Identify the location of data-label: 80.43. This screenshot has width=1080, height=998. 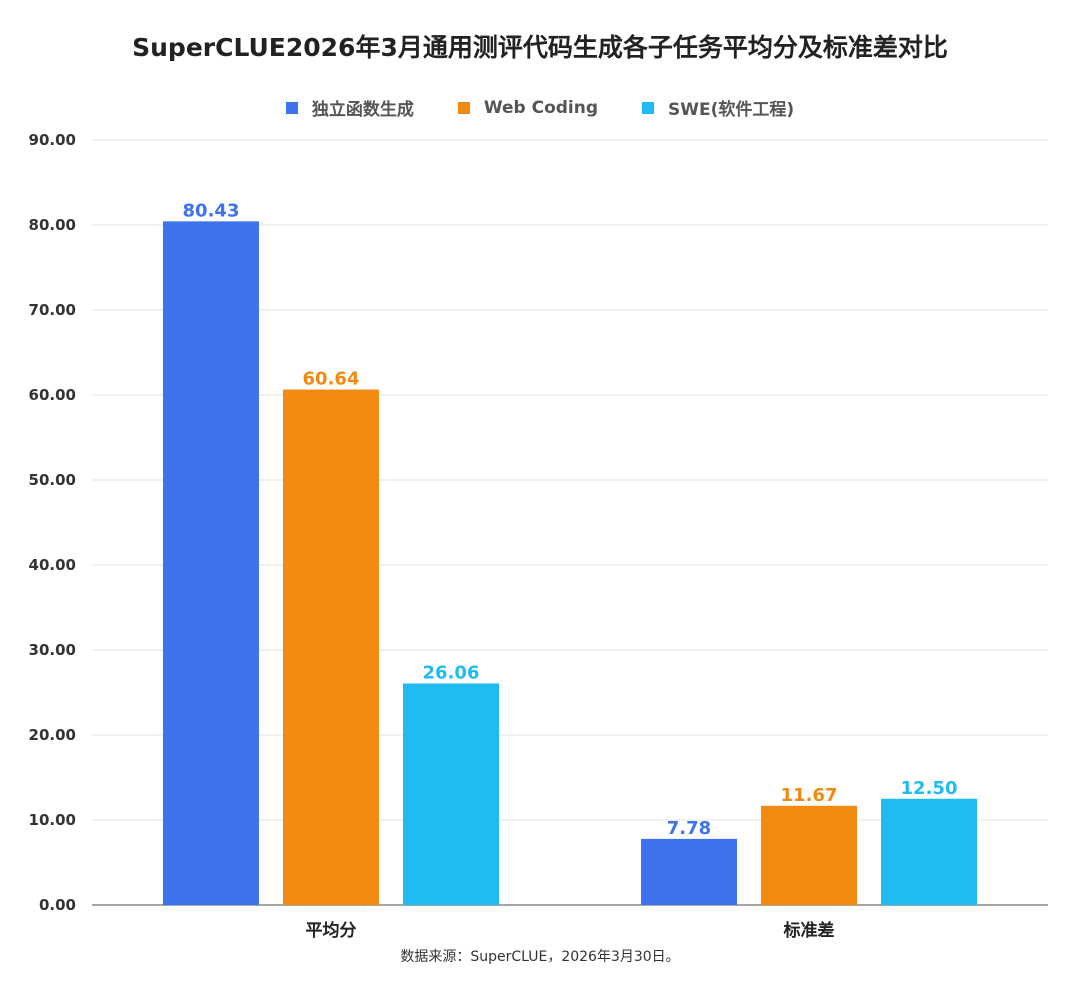
(211, 210).